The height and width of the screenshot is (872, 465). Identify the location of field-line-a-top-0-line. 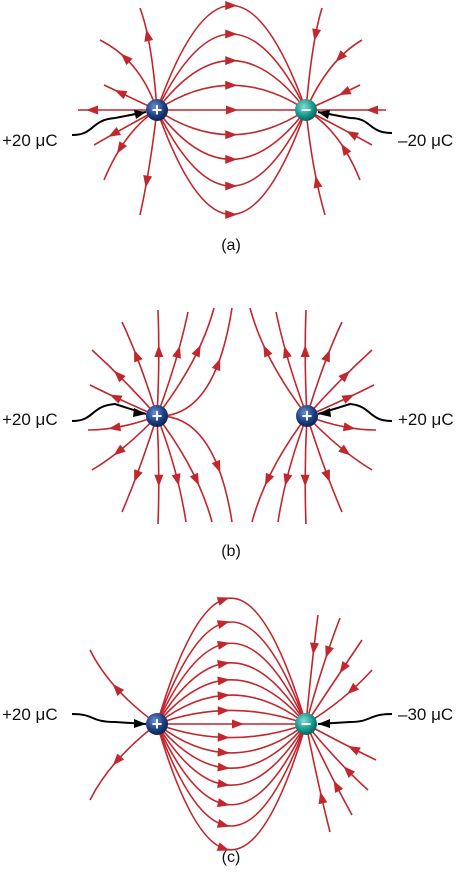
(231, 97).